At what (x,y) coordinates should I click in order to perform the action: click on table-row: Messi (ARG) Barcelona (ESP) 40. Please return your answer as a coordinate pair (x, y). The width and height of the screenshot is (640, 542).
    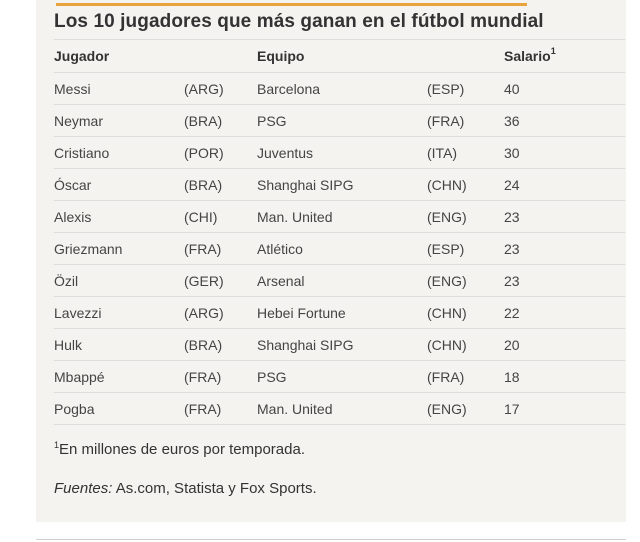
    Looking at the image, I should click on (339, 88).